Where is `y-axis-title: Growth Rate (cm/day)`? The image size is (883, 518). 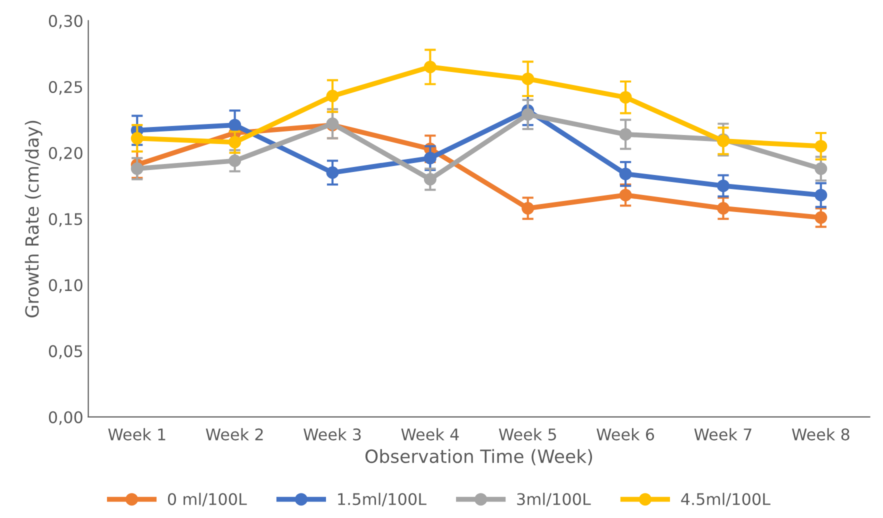
y-axis-title: Growth Rate (cm/day) is located at coordinates (33, 219).